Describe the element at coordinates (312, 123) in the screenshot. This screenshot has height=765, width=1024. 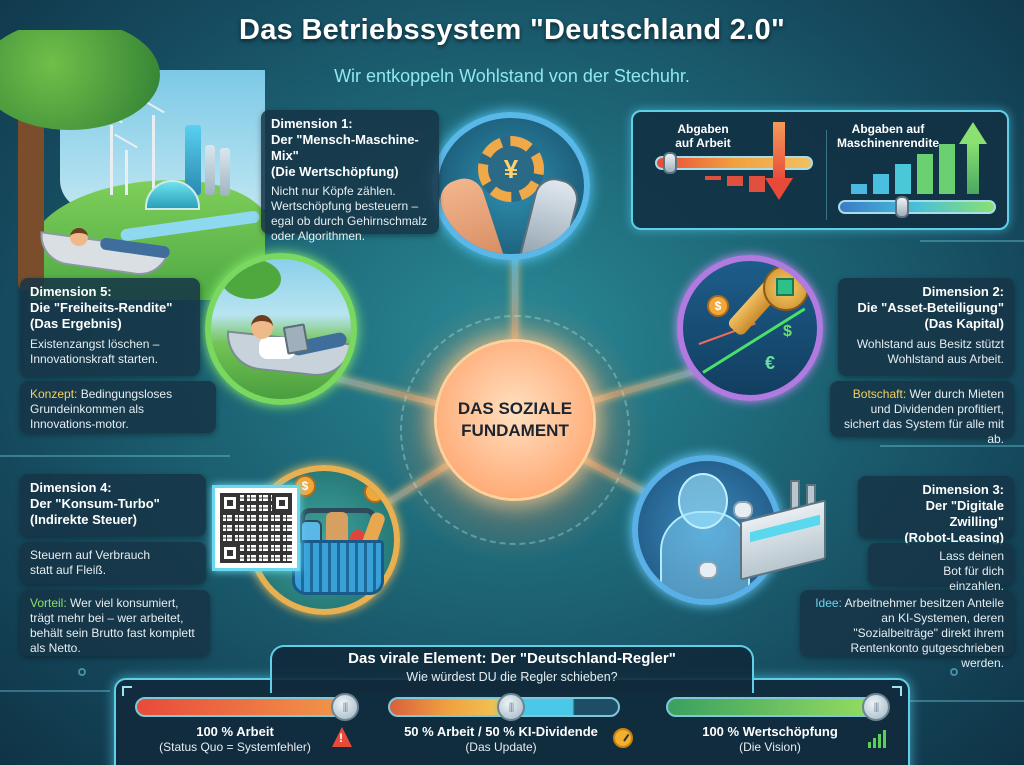
I see `dimension-1-number: Dimension 1:` at that location.